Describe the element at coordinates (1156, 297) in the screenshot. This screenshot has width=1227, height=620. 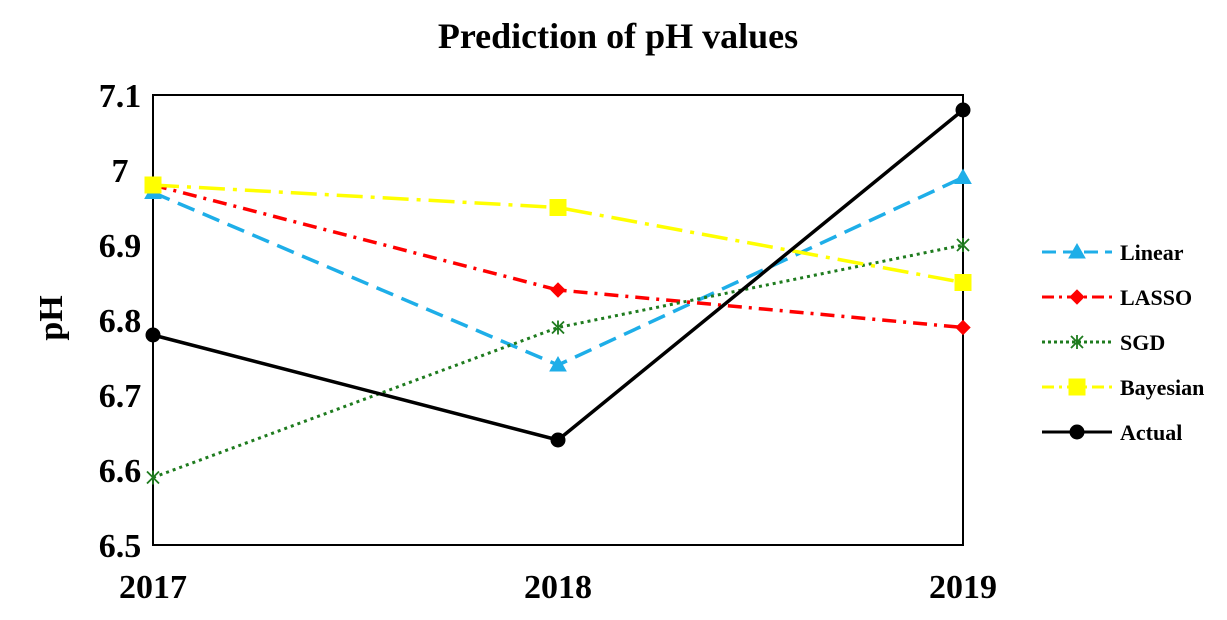
I see `legend-label: LASSO` at that location.